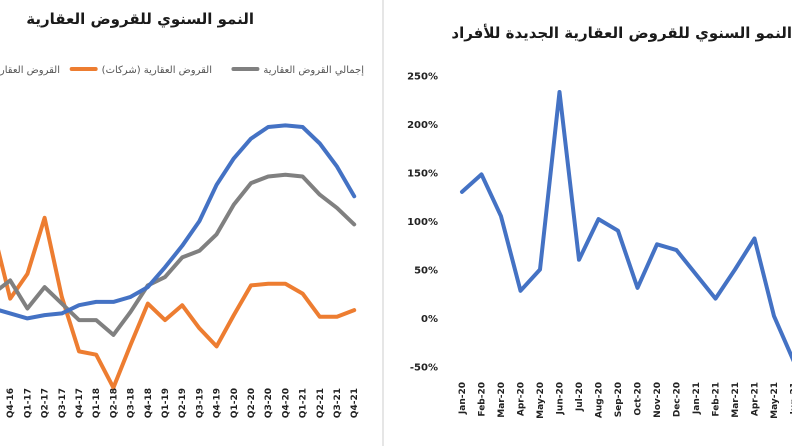  What do you see at coordinates (541, 400) in the screenshot?
I see `right-x-tick-label: May-20` at bounding box center [541, 400].